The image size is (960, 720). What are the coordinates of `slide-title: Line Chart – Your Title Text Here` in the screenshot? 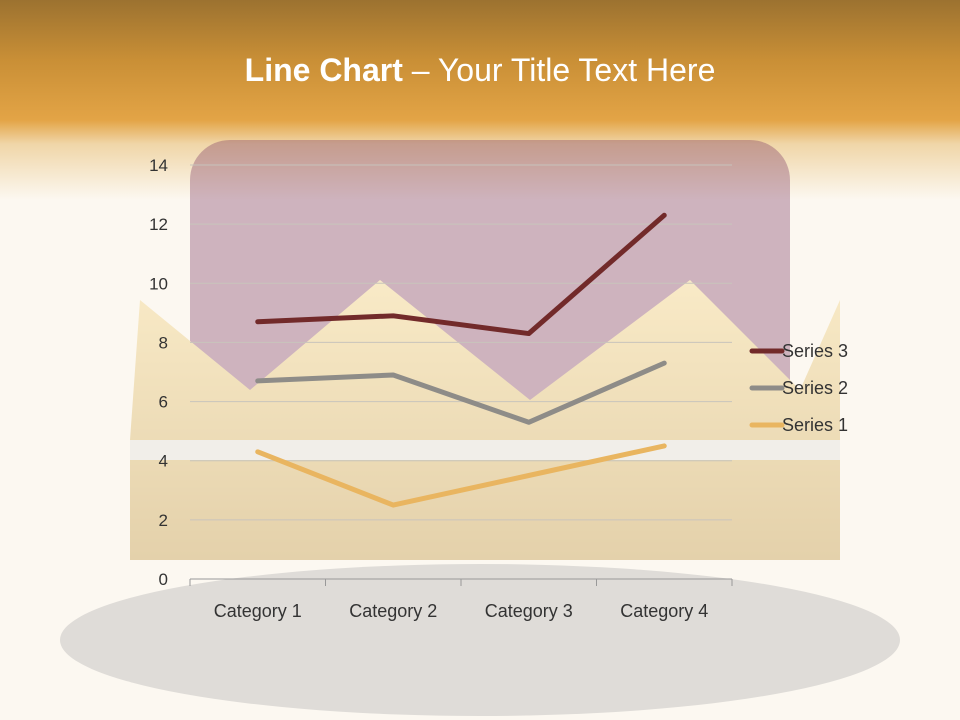 It's located at (480, 70).